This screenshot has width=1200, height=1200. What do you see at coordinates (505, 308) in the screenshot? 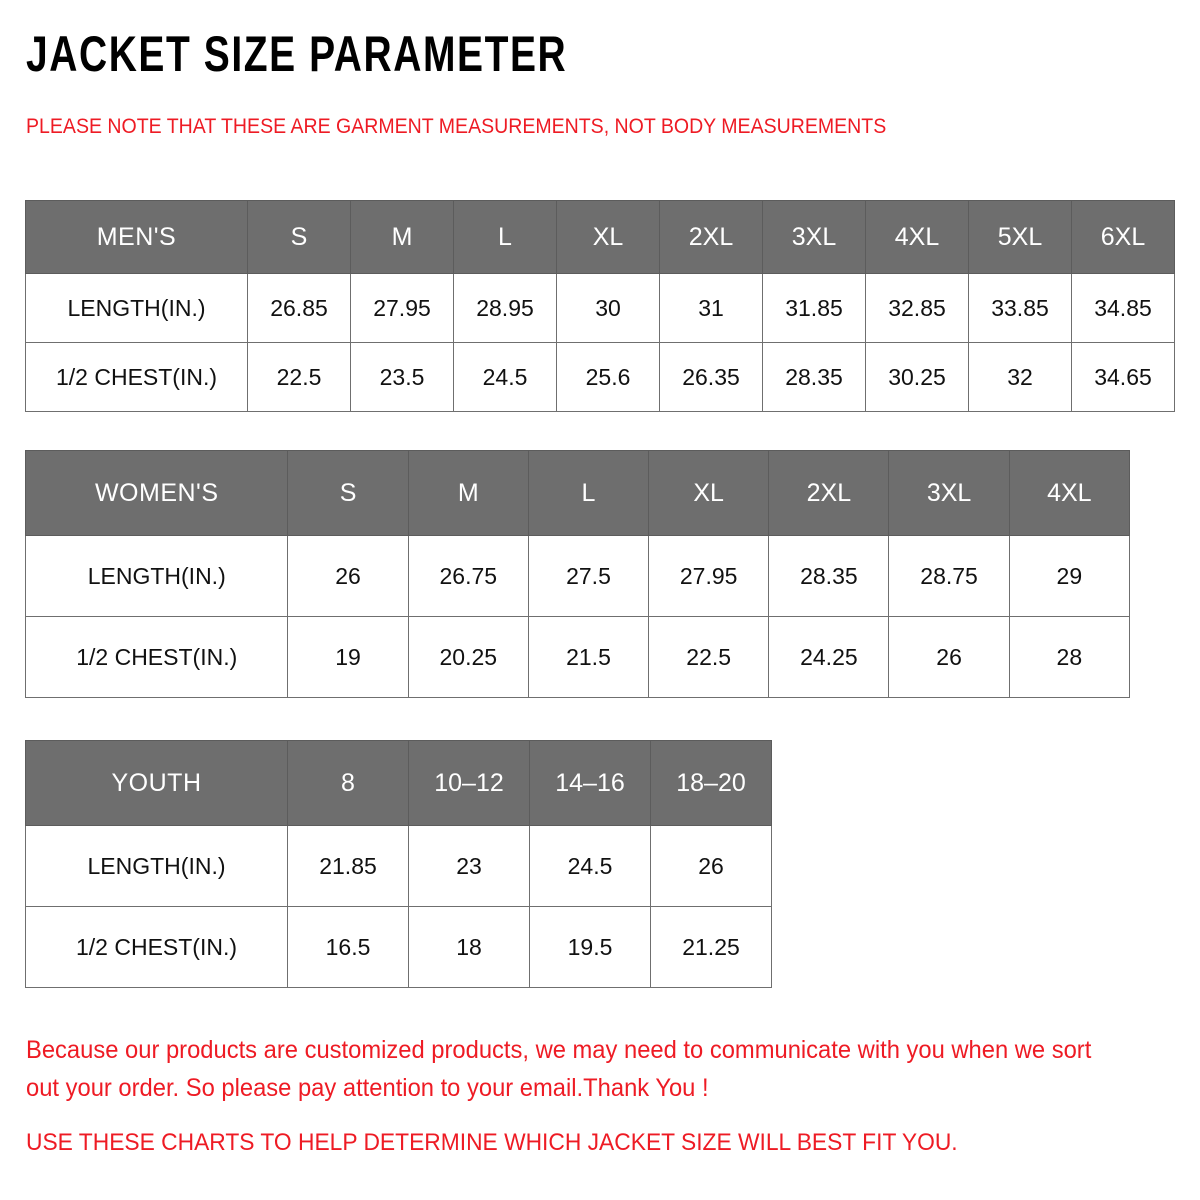
I see `table-cell: 28.95` at bounding box center [505, 308].